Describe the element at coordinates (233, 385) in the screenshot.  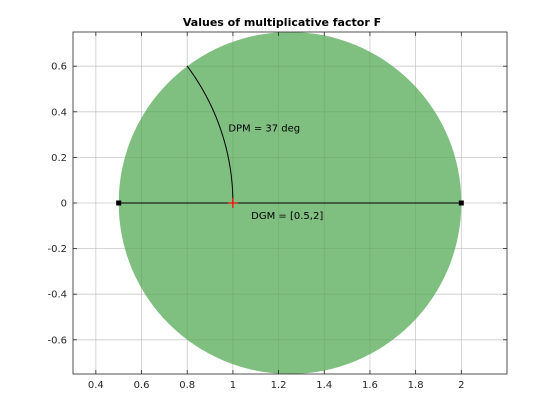
I see `x-tick-label: 1` at that location.